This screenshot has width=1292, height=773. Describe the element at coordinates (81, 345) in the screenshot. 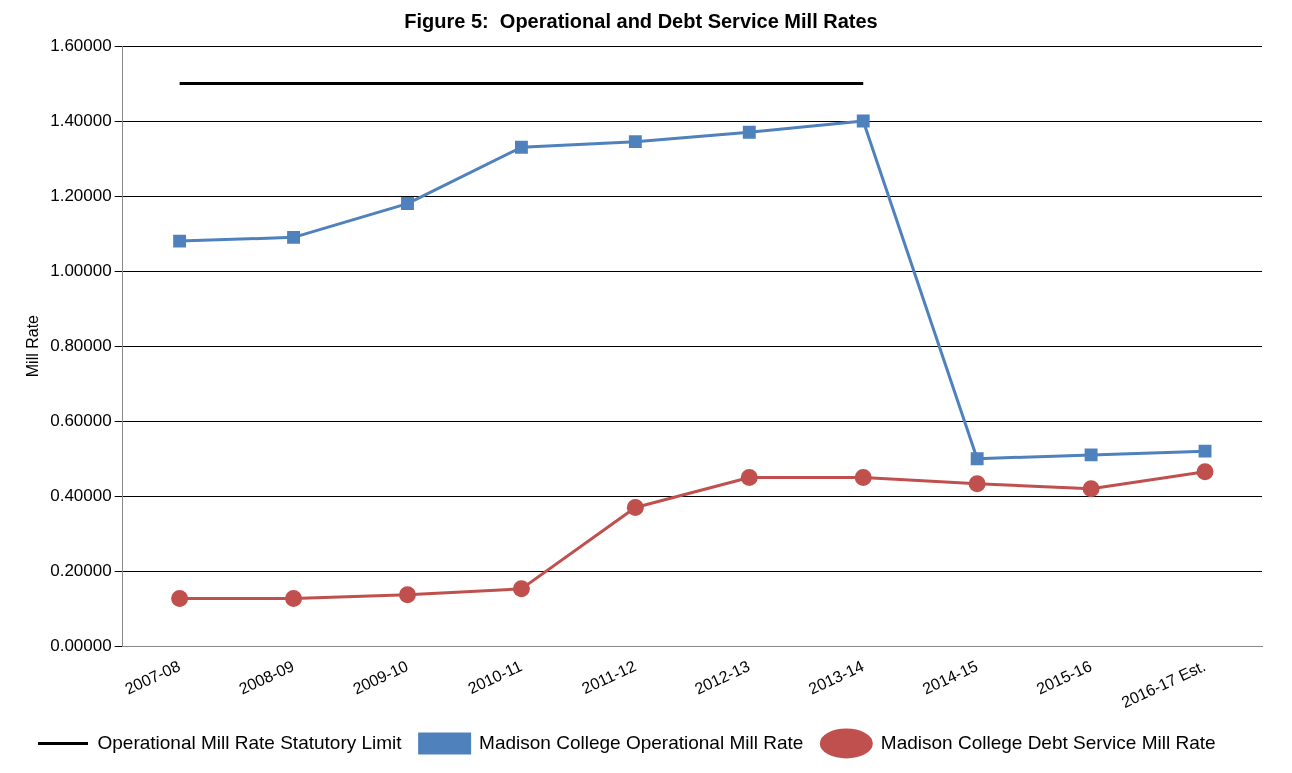

I see `y-tick-label: 0.80000` at that location.